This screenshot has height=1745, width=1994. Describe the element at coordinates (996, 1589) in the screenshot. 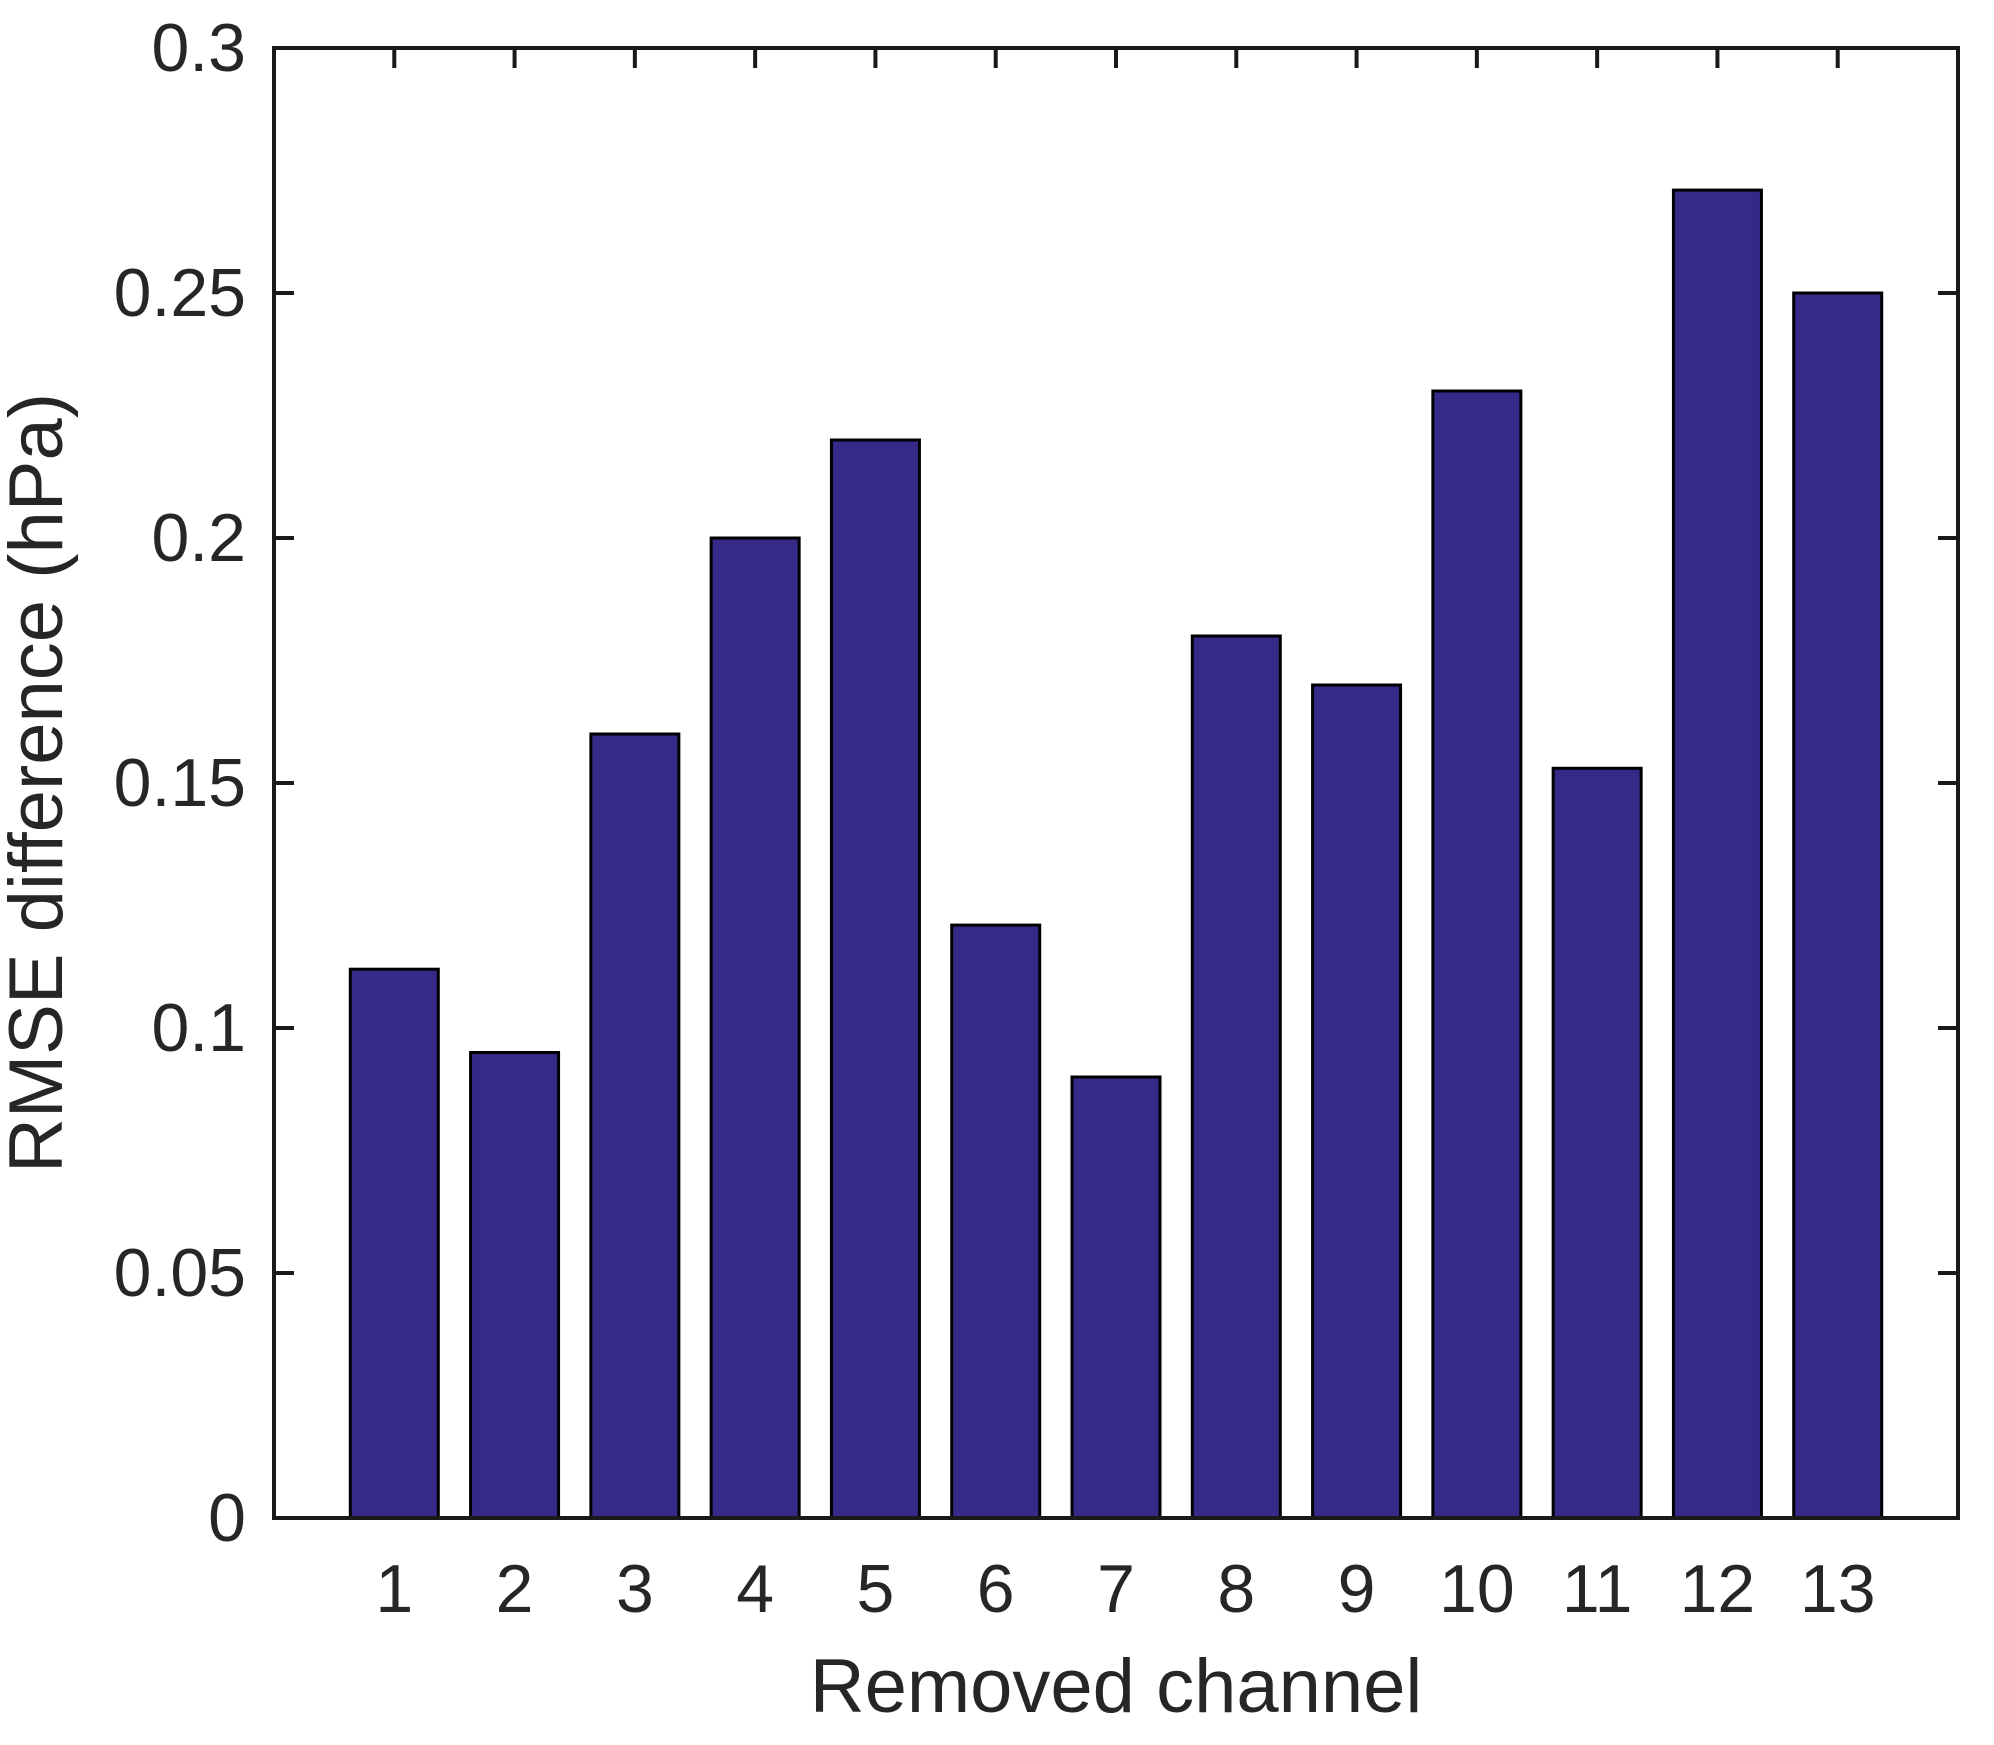

I see `x-tick-label: 6` at that location.